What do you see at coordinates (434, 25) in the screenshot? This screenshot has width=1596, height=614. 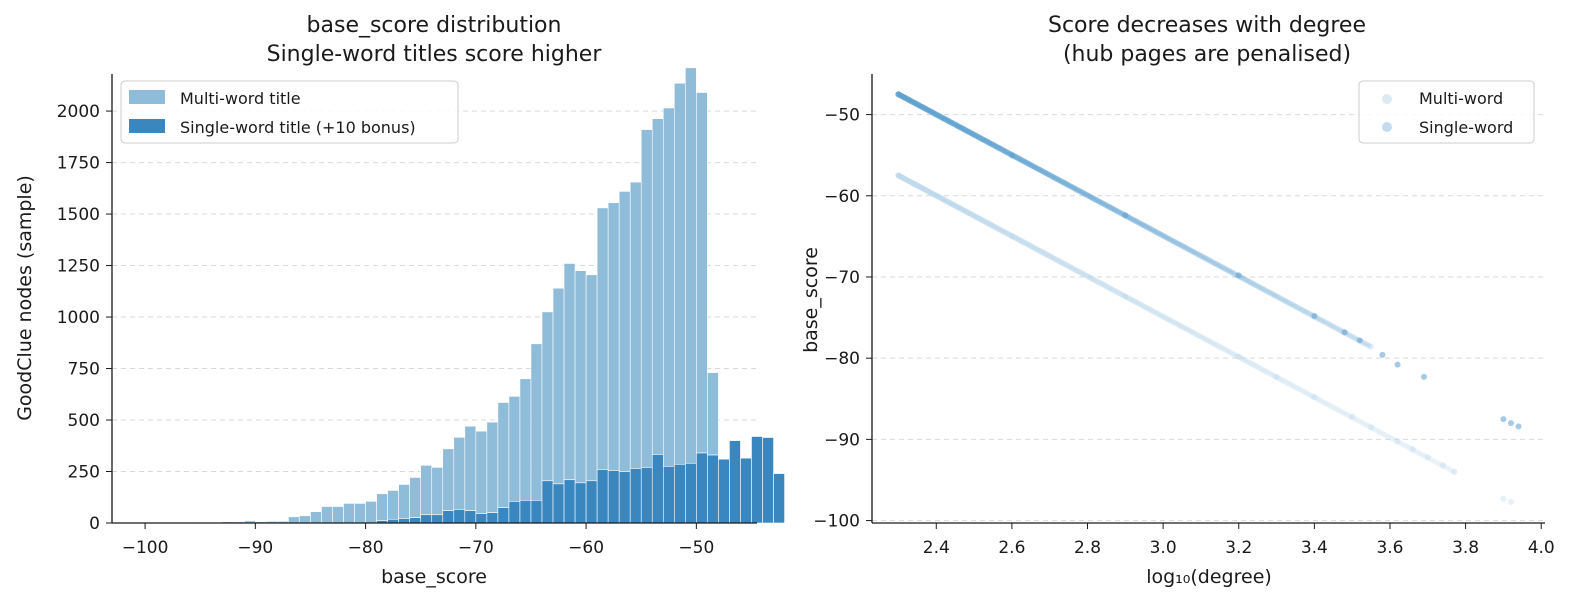 I see `histogram-title-line1: base_score distribution` at bounding box center [434, 25].